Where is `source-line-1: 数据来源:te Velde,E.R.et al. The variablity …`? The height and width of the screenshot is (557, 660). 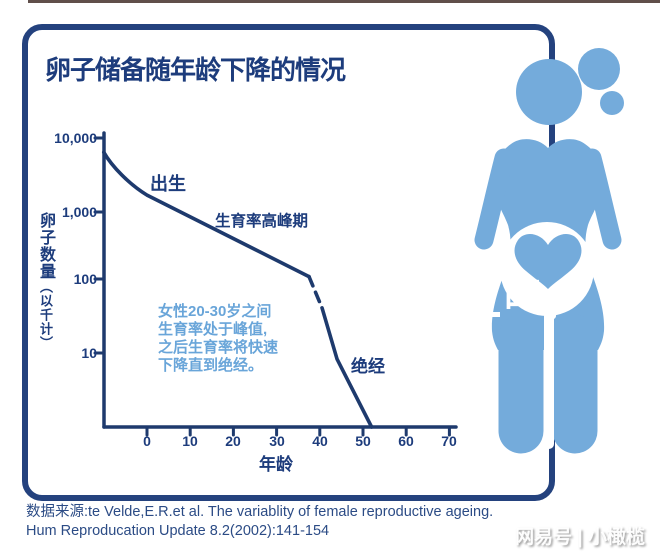 source-line-1: 数据来源:te Velde,E.R.et al. The variablity … is located at coordinates (260, 512).